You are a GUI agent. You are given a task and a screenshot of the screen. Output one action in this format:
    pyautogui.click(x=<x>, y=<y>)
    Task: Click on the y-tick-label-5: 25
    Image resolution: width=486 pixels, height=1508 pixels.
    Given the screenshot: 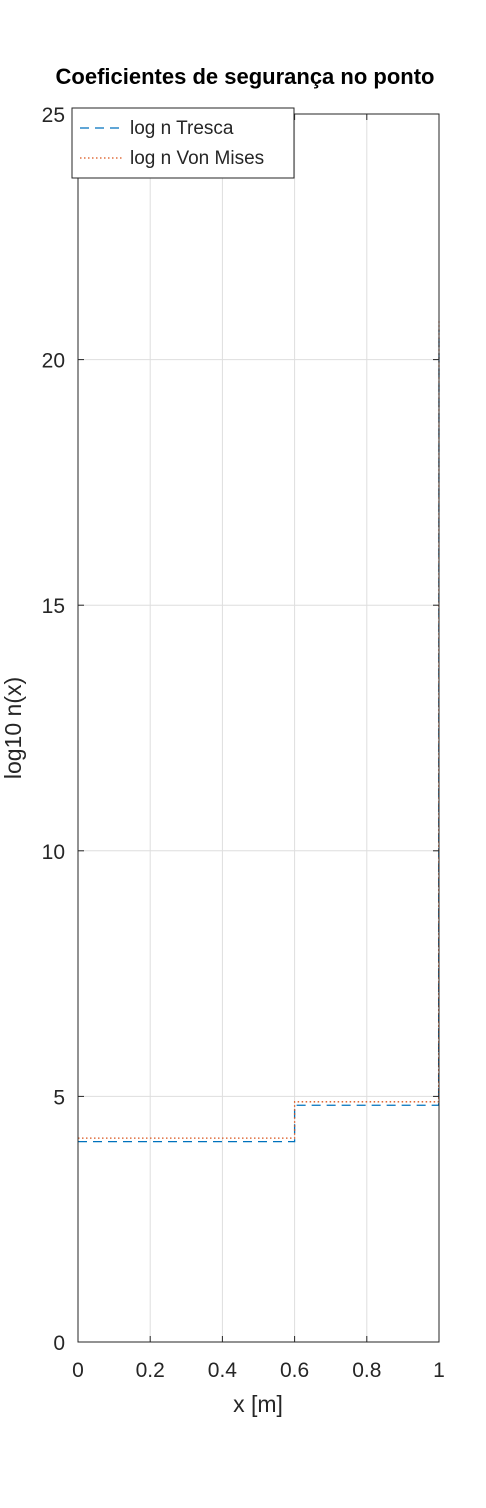 What is the action you would take?
    pyautogui.click(x=53, y=115)
    